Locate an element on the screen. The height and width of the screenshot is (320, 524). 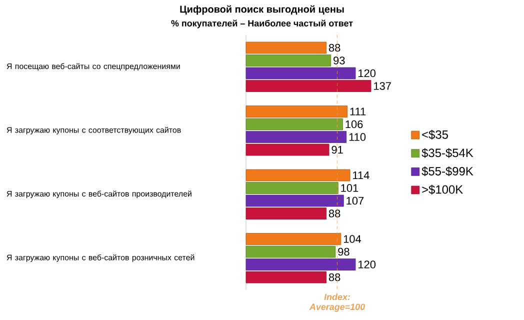
data-label: 106 is located at coordinates (354, 124).